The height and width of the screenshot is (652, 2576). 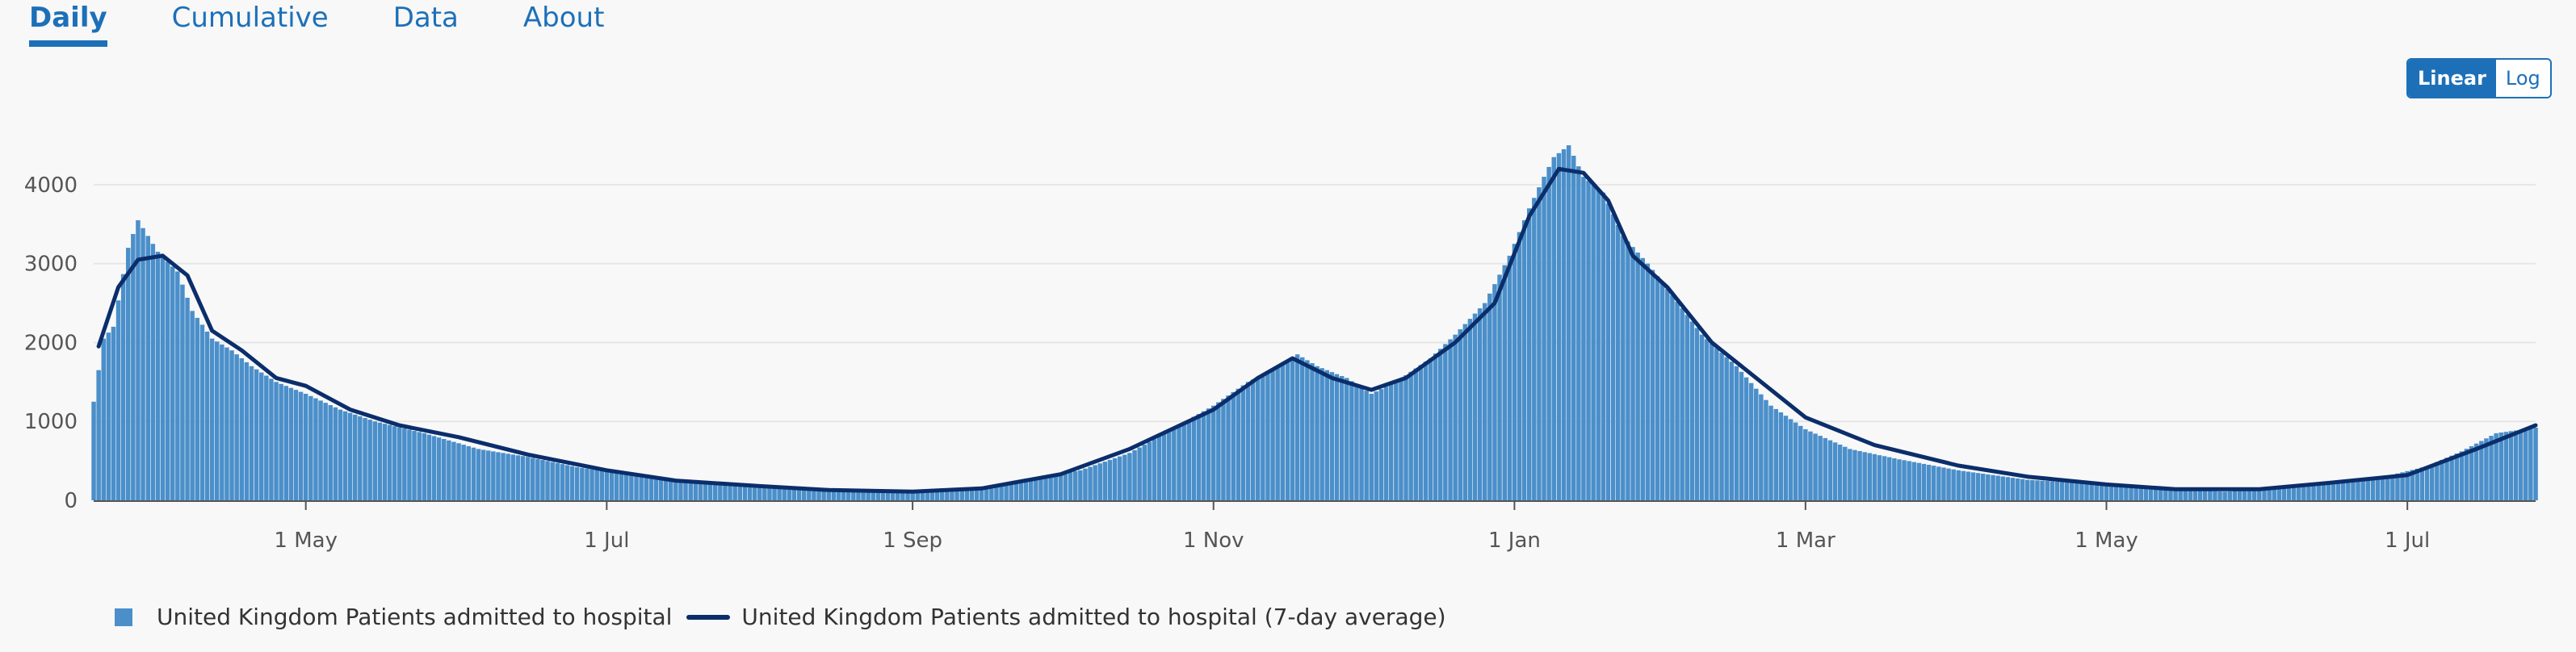 What do you see at coordinates (2522, 78) in the screenshot?
I see `log-scale-button: Log` at bounding box center [2522, 78].